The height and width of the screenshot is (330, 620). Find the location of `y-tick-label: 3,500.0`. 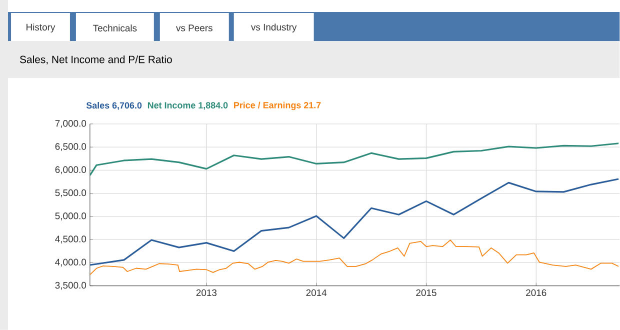

y-tick-label: 3,500.0 is located at coordinates (70, 286).